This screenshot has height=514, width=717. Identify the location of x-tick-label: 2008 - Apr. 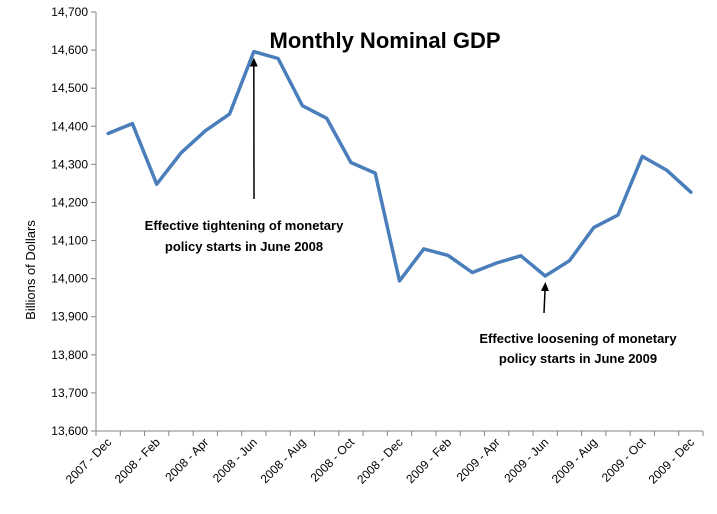
(186, 459).